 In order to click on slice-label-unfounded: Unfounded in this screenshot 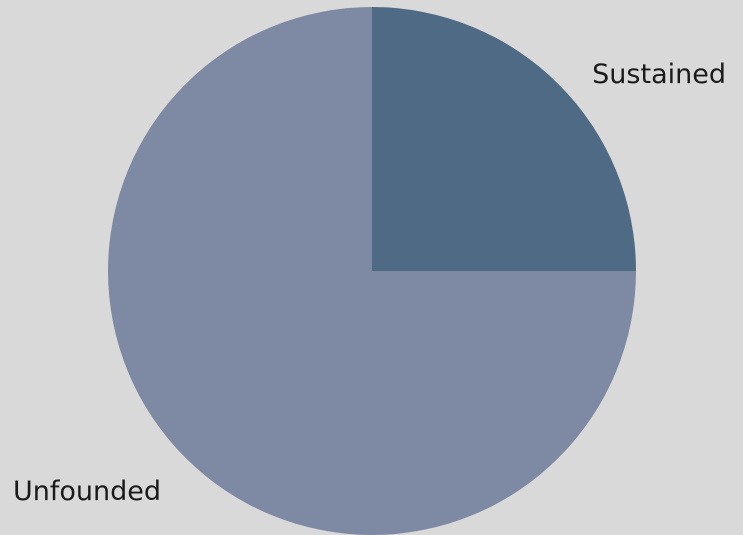, I will do `click(87, 491)`.